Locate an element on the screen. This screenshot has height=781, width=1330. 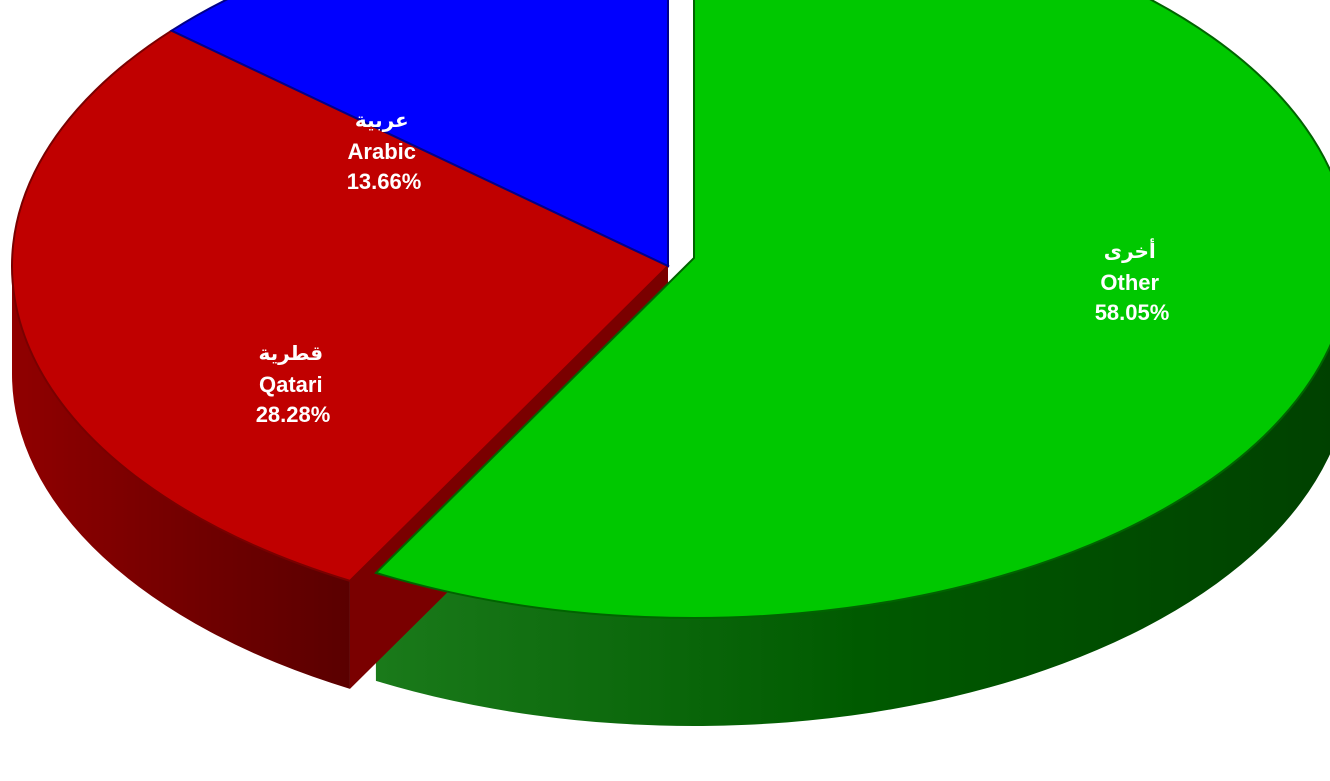
slice-label-other-ar: أخرى is located at coordinates (1130, 250).